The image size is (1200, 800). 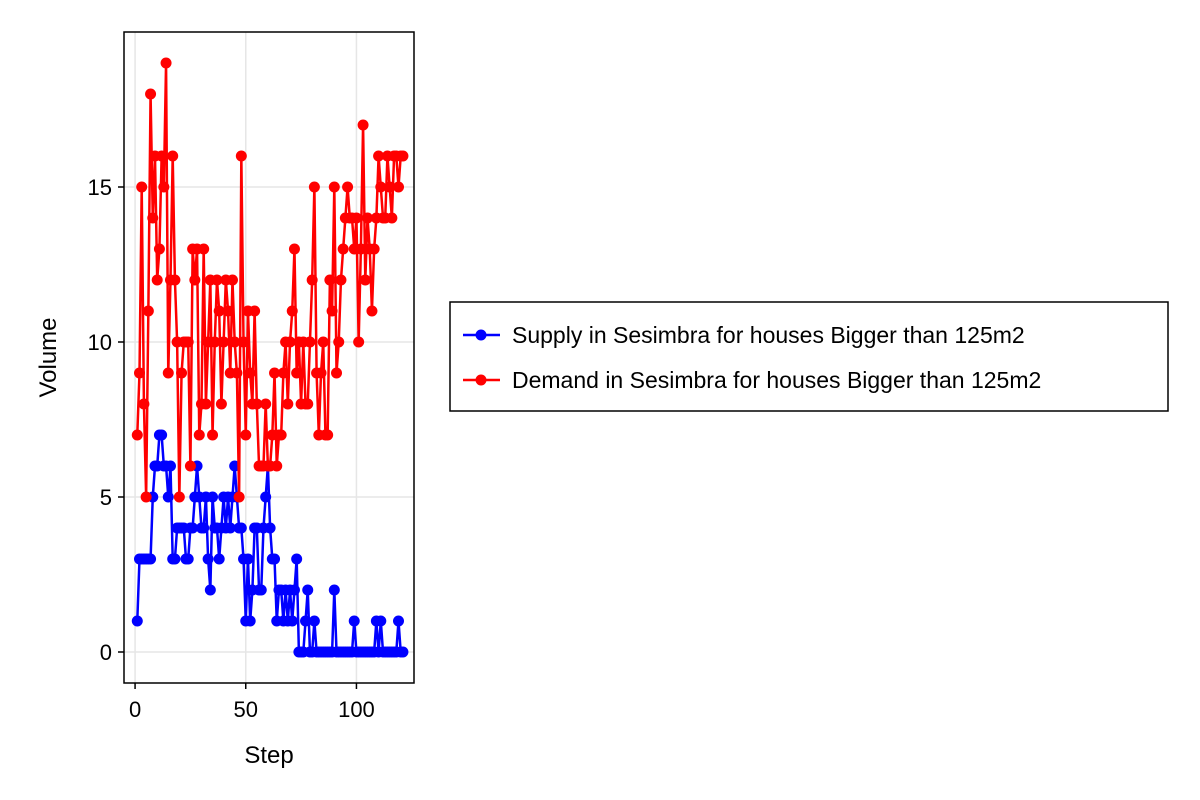 I want to click on series-demand, so click(x=270, y=280).